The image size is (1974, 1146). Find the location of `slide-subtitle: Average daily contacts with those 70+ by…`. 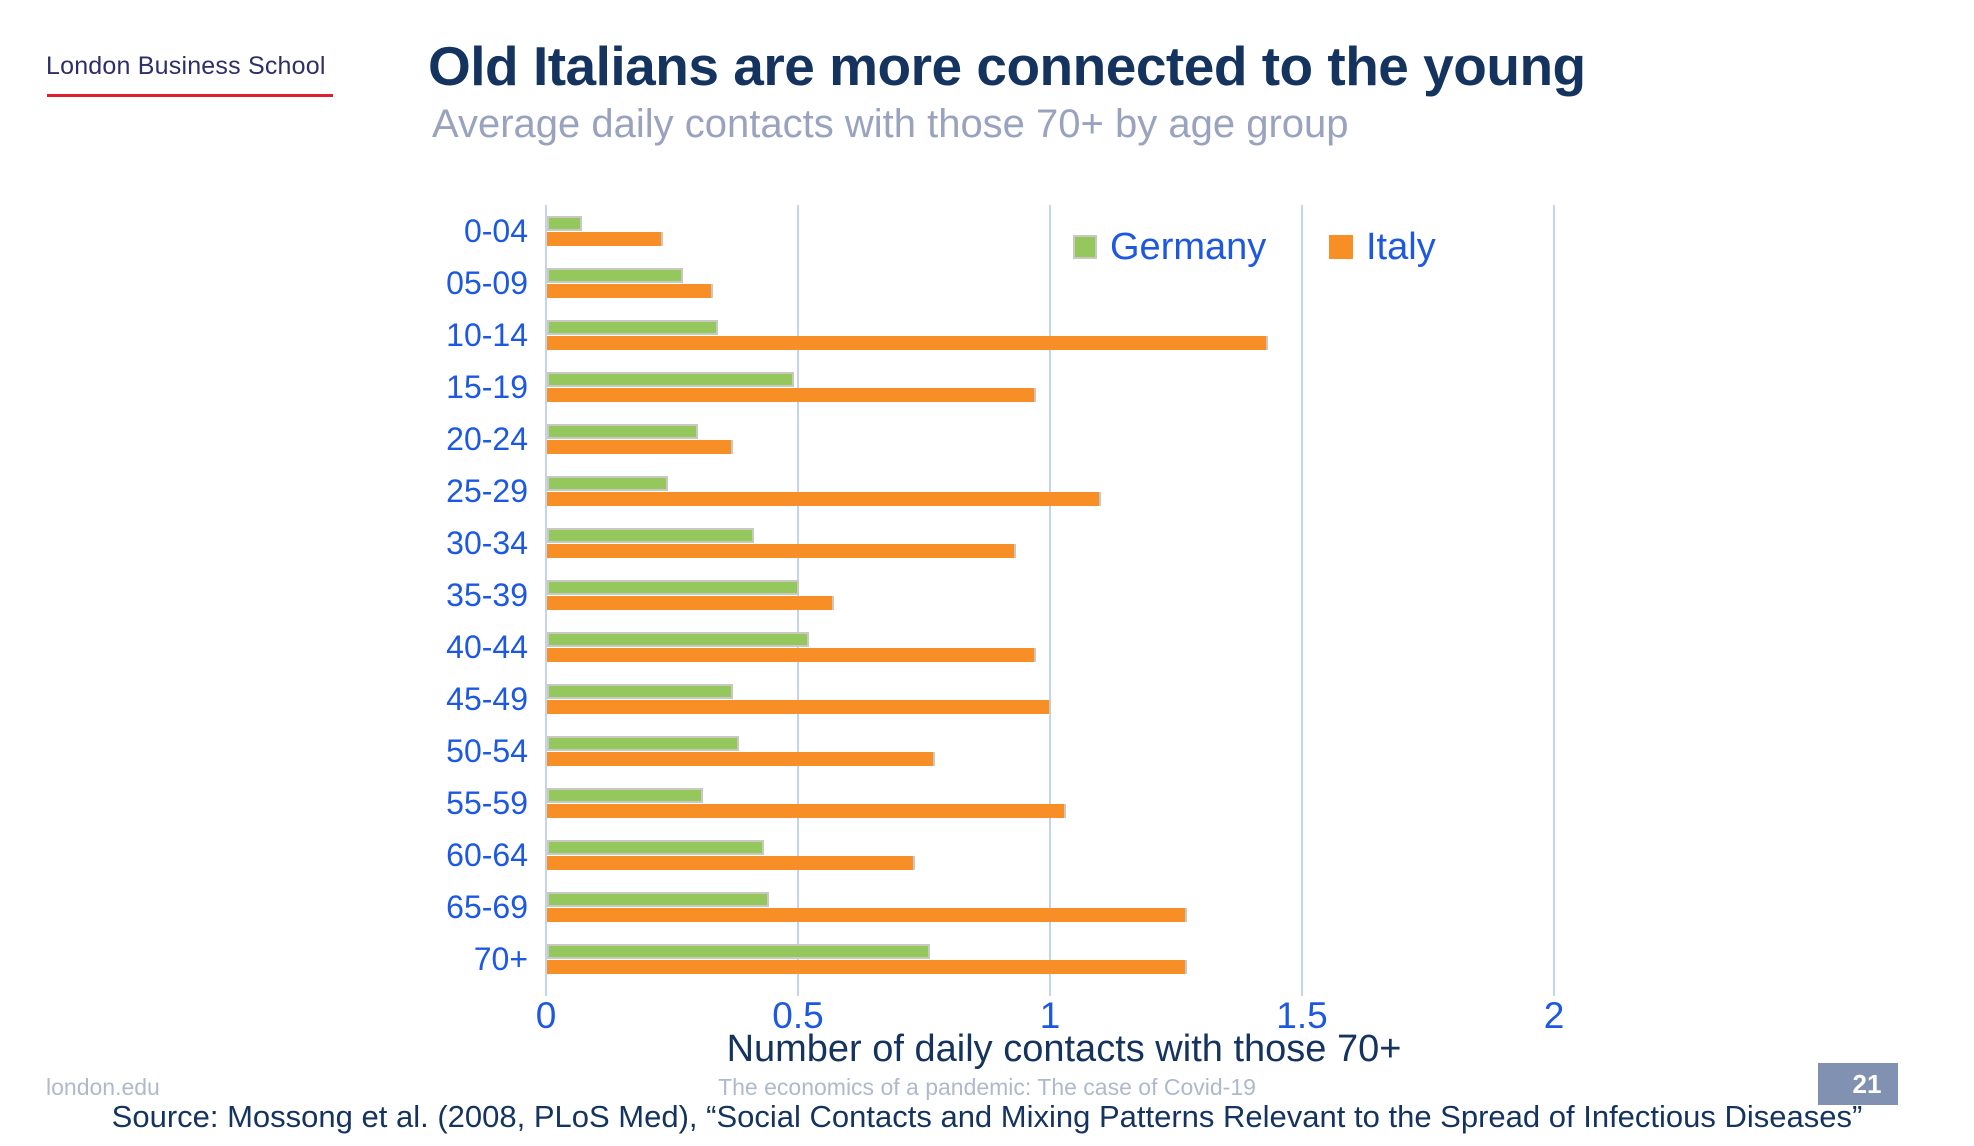

slide-subtitle: Average daily contacts with those 70+ by… is located at coordinates (890, 124).